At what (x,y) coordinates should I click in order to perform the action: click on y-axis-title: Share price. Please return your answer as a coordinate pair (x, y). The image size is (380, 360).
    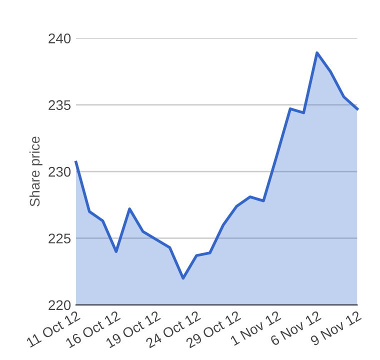
    Looking at the image, I should click on (35, 171).